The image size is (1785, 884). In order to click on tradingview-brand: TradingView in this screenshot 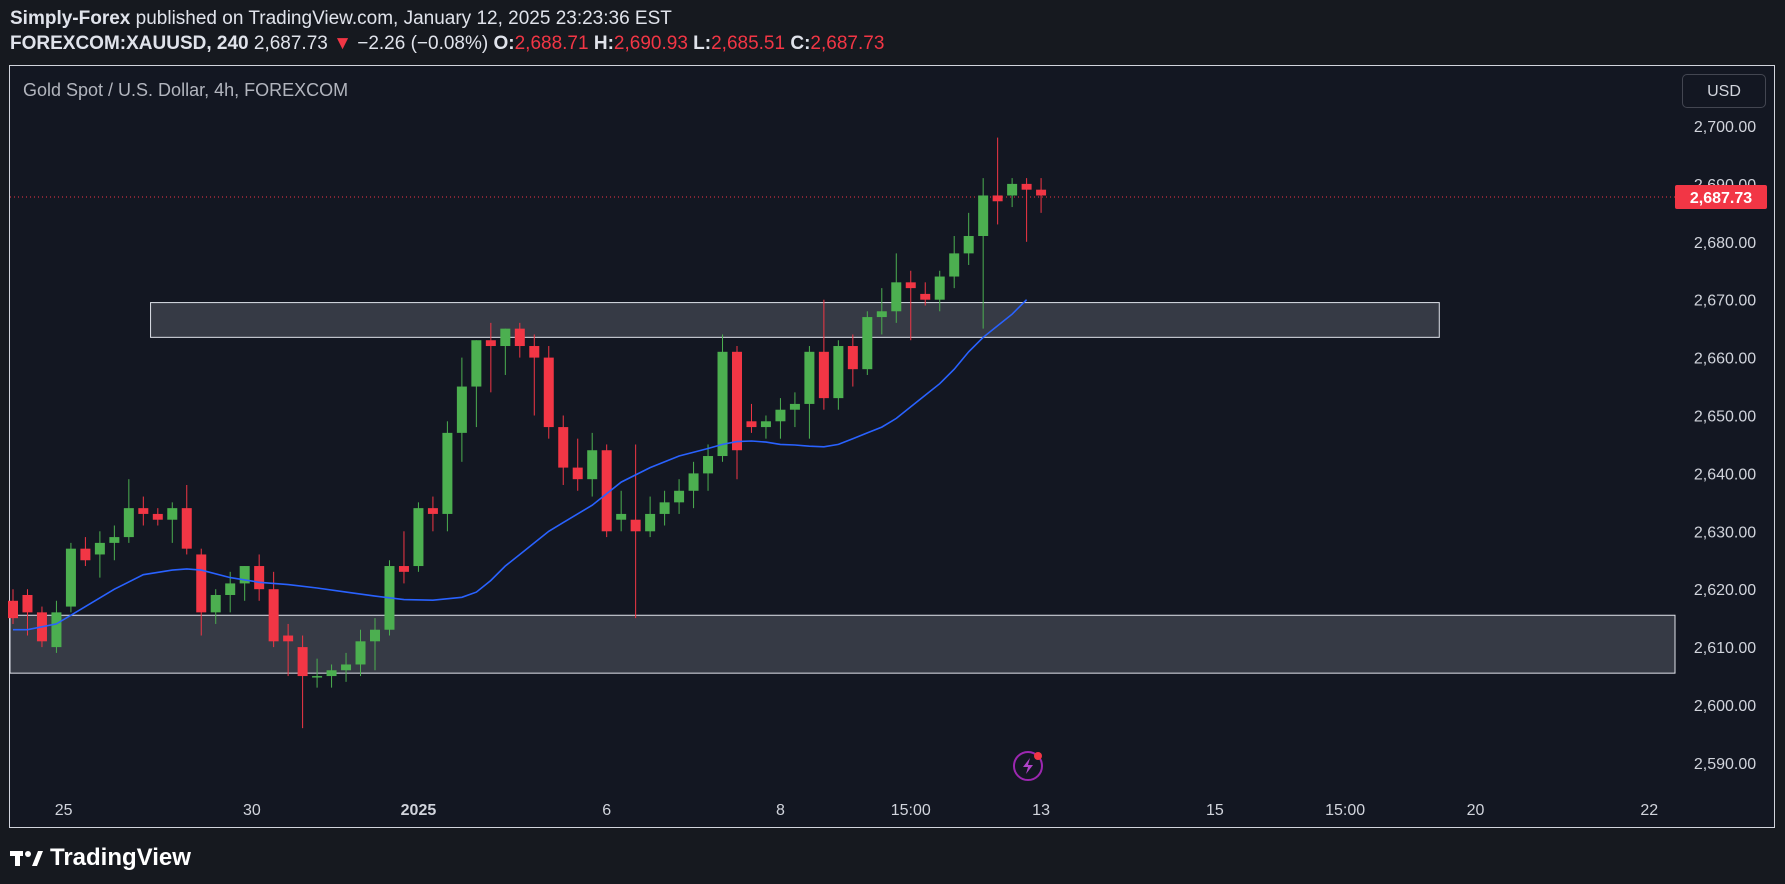, I will do `click(120, 857)`.